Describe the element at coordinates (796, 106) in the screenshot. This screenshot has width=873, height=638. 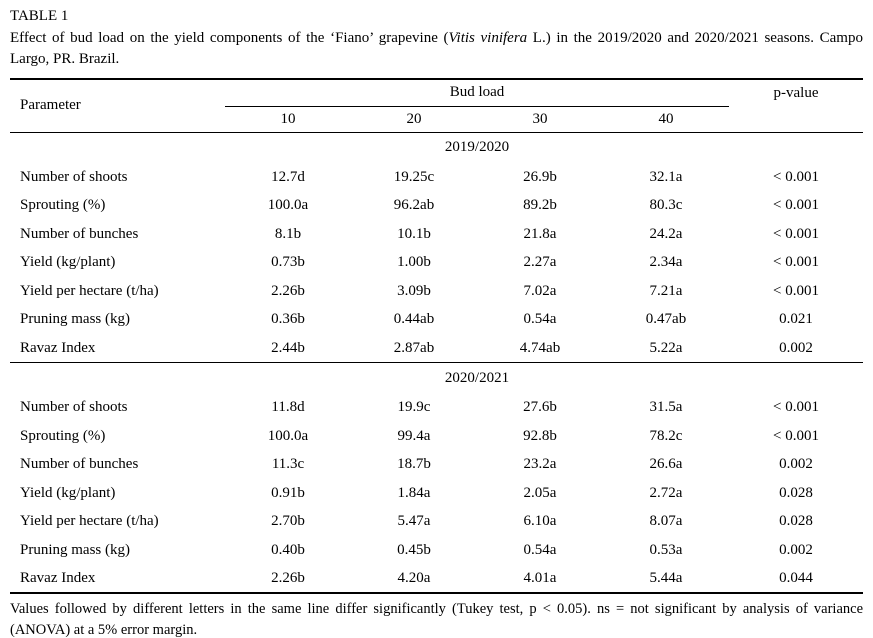
I see `column-header-p-value: p-value` at that location.